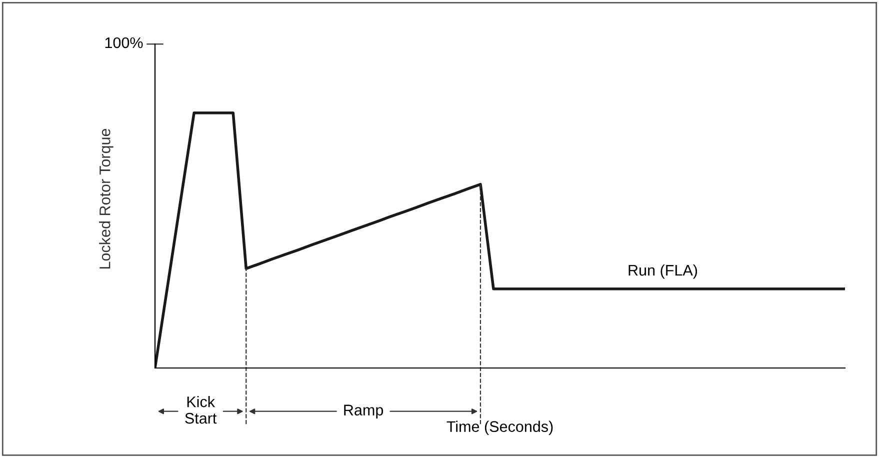 The width and height of the screenshot is (879, 457). Describe the element at coordinates (663, 271) in the screenshot. I see `annotation: Run (FLA)` at that location.